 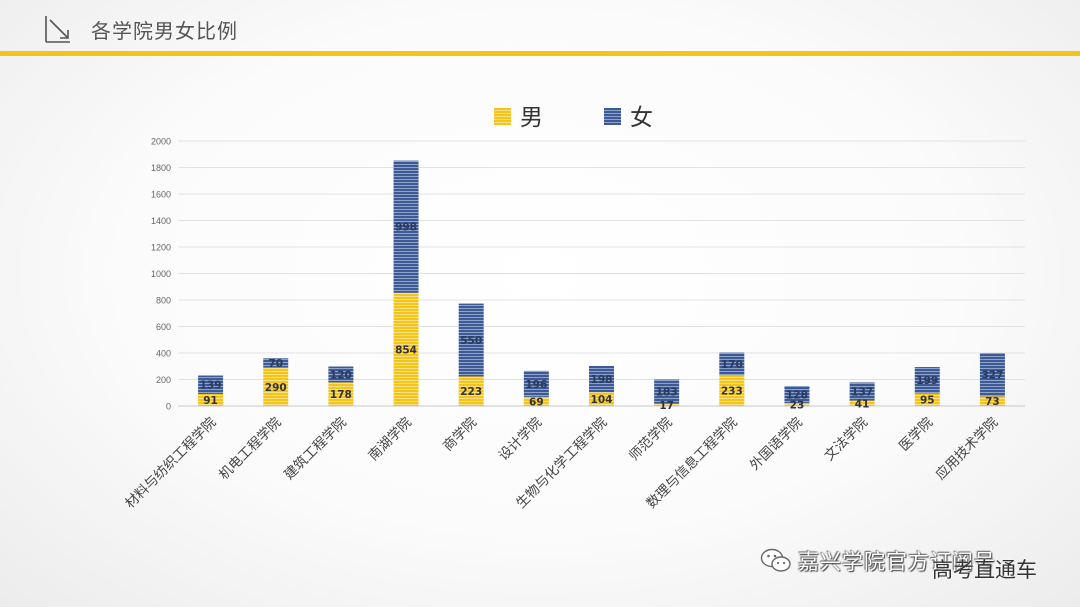 I want to click on data-label-male: 104, so click(x=602, y=400).